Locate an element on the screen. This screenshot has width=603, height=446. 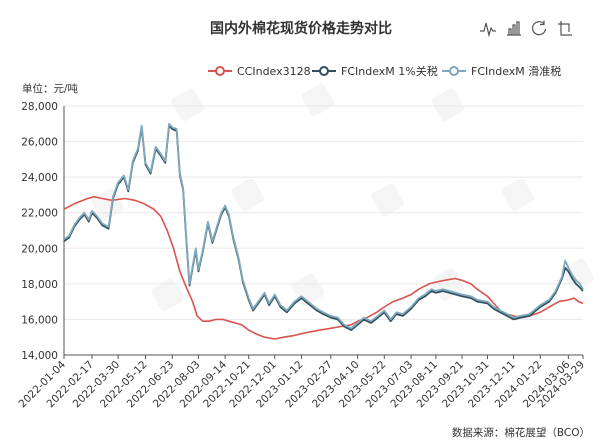
toolbar is located at coordinates (526, 28).